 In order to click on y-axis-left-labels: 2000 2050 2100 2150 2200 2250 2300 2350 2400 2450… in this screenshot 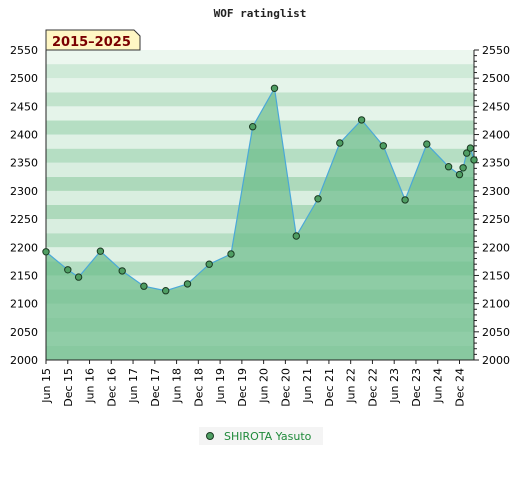, I will do `click(24, 205)`.